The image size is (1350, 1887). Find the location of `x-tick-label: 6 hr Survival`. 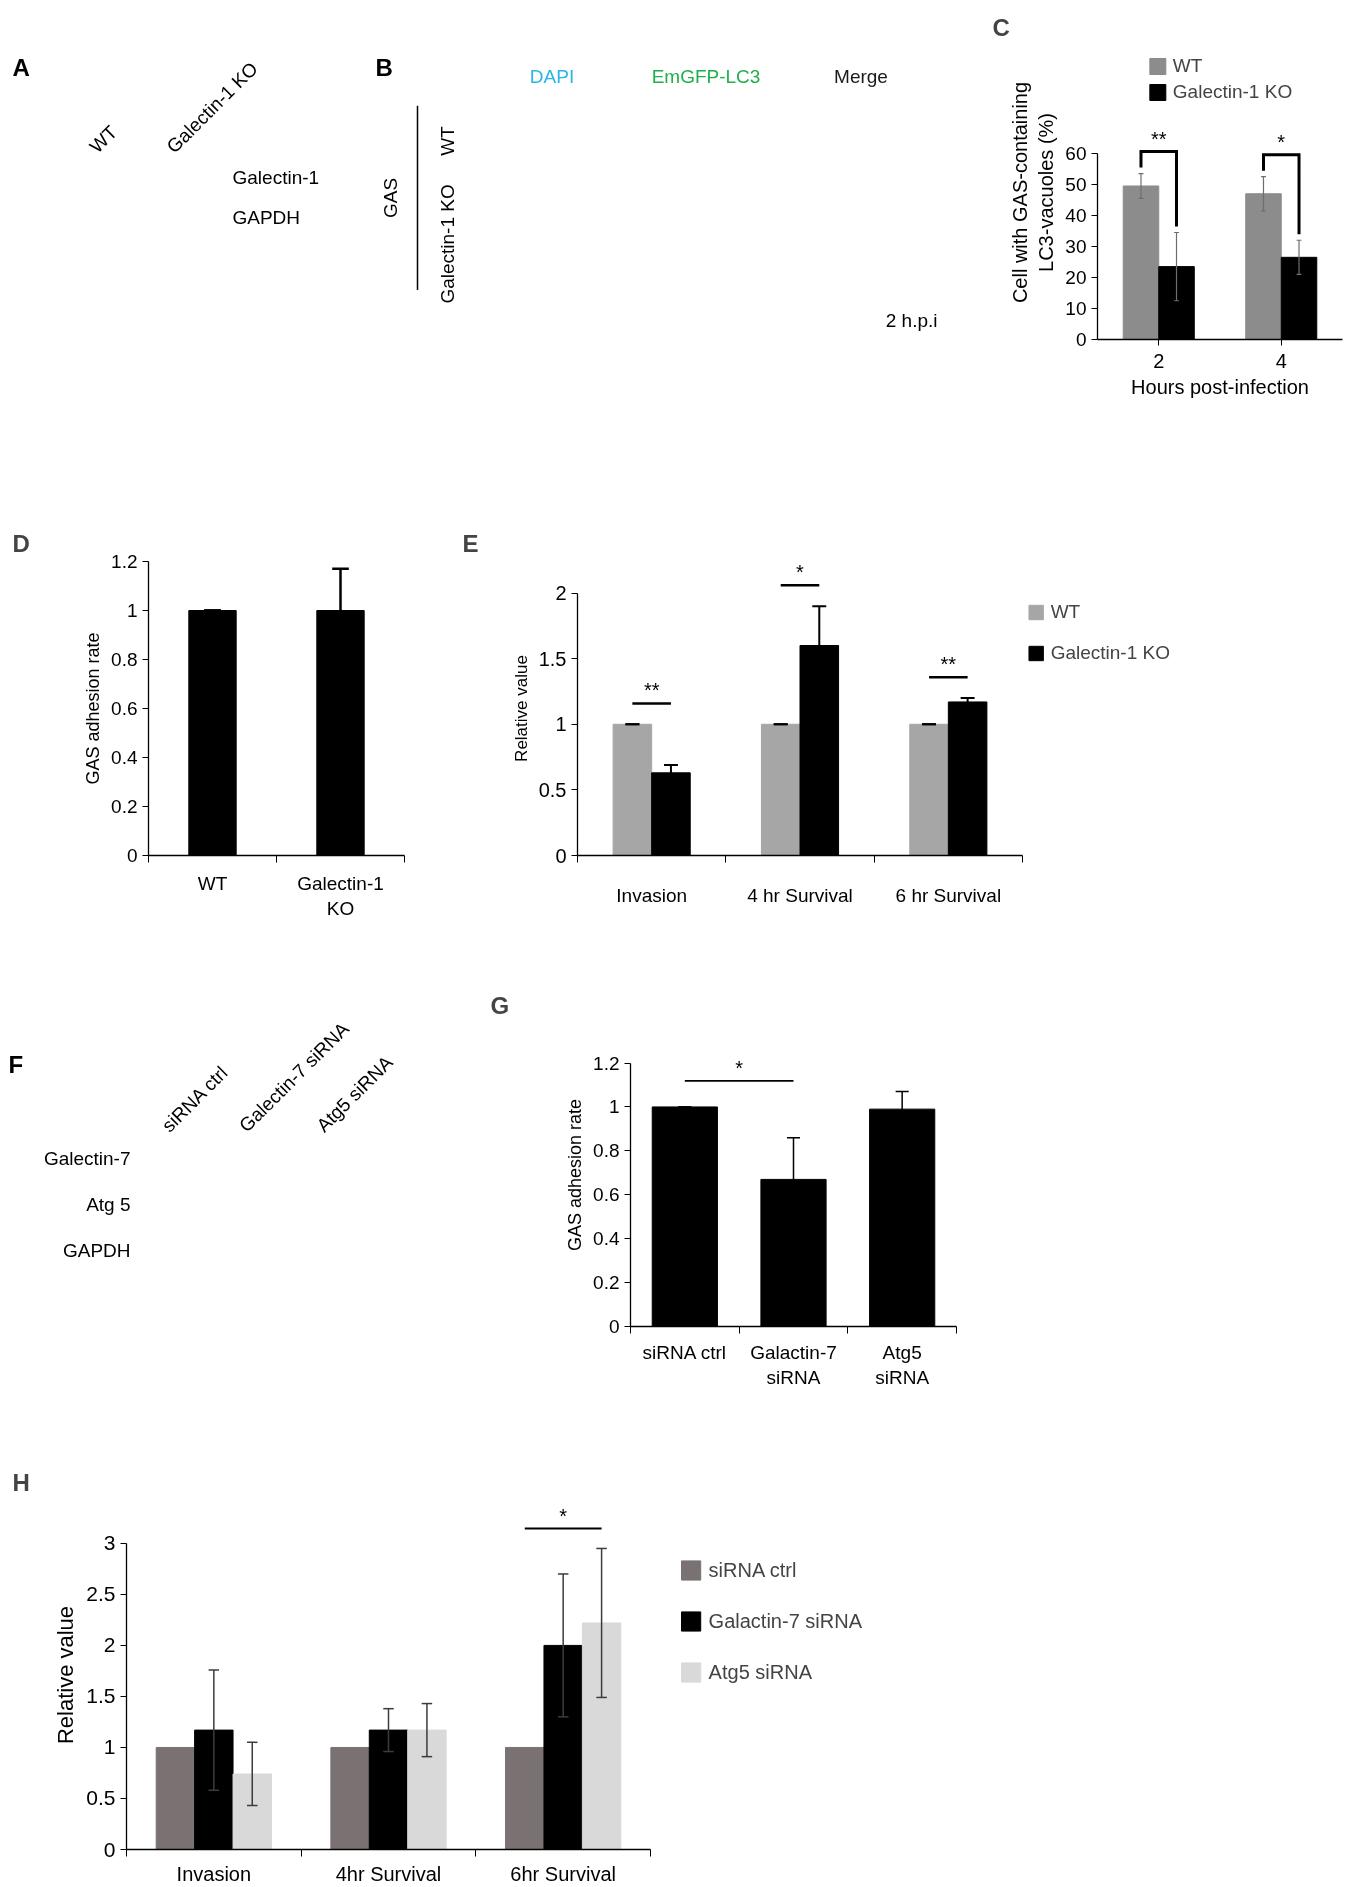

x-tick-label: 6 hr Survival is located at coordinates (948, 895).